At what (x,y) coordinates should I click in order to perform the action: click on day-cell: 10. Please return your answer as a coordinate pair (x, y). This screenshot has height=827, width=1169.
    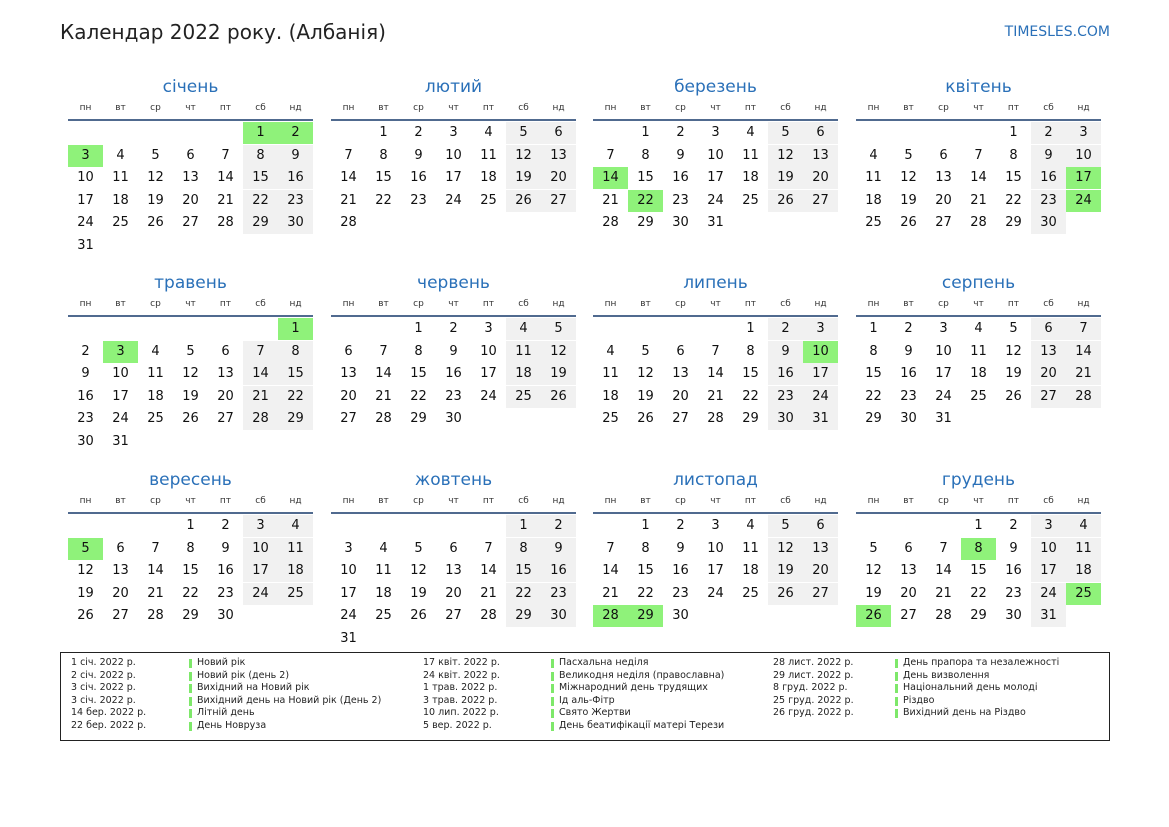
    Looking at the image, I should click on (85, 177).